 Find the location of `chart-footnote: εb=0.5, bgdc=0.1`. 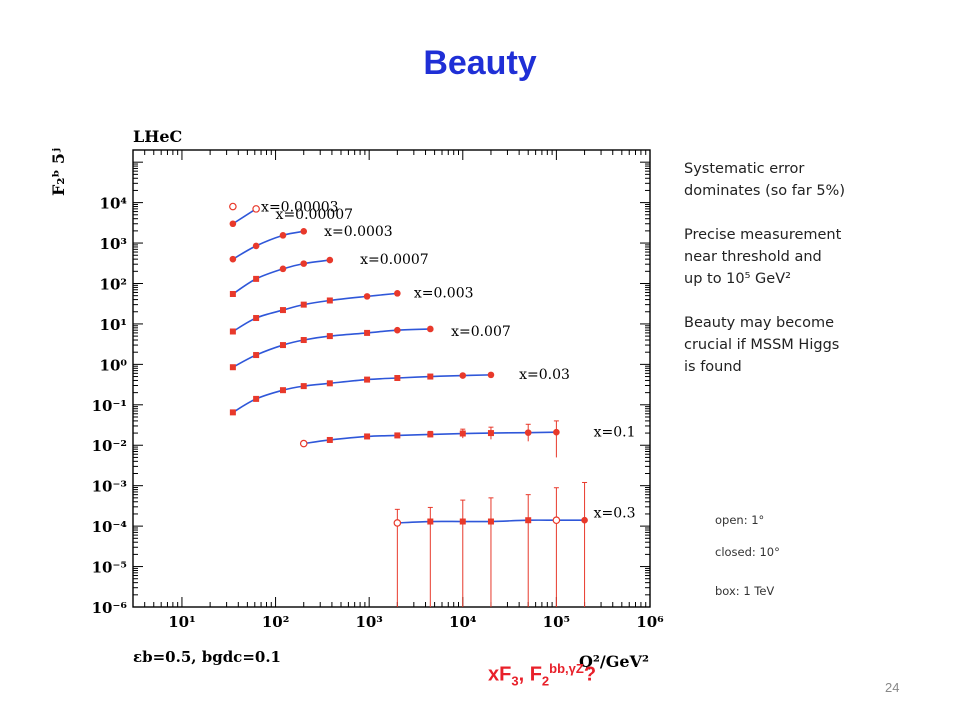

chart-footnote: εb=0.5, bgdc=0.1 is located at coordinates (207, 657).